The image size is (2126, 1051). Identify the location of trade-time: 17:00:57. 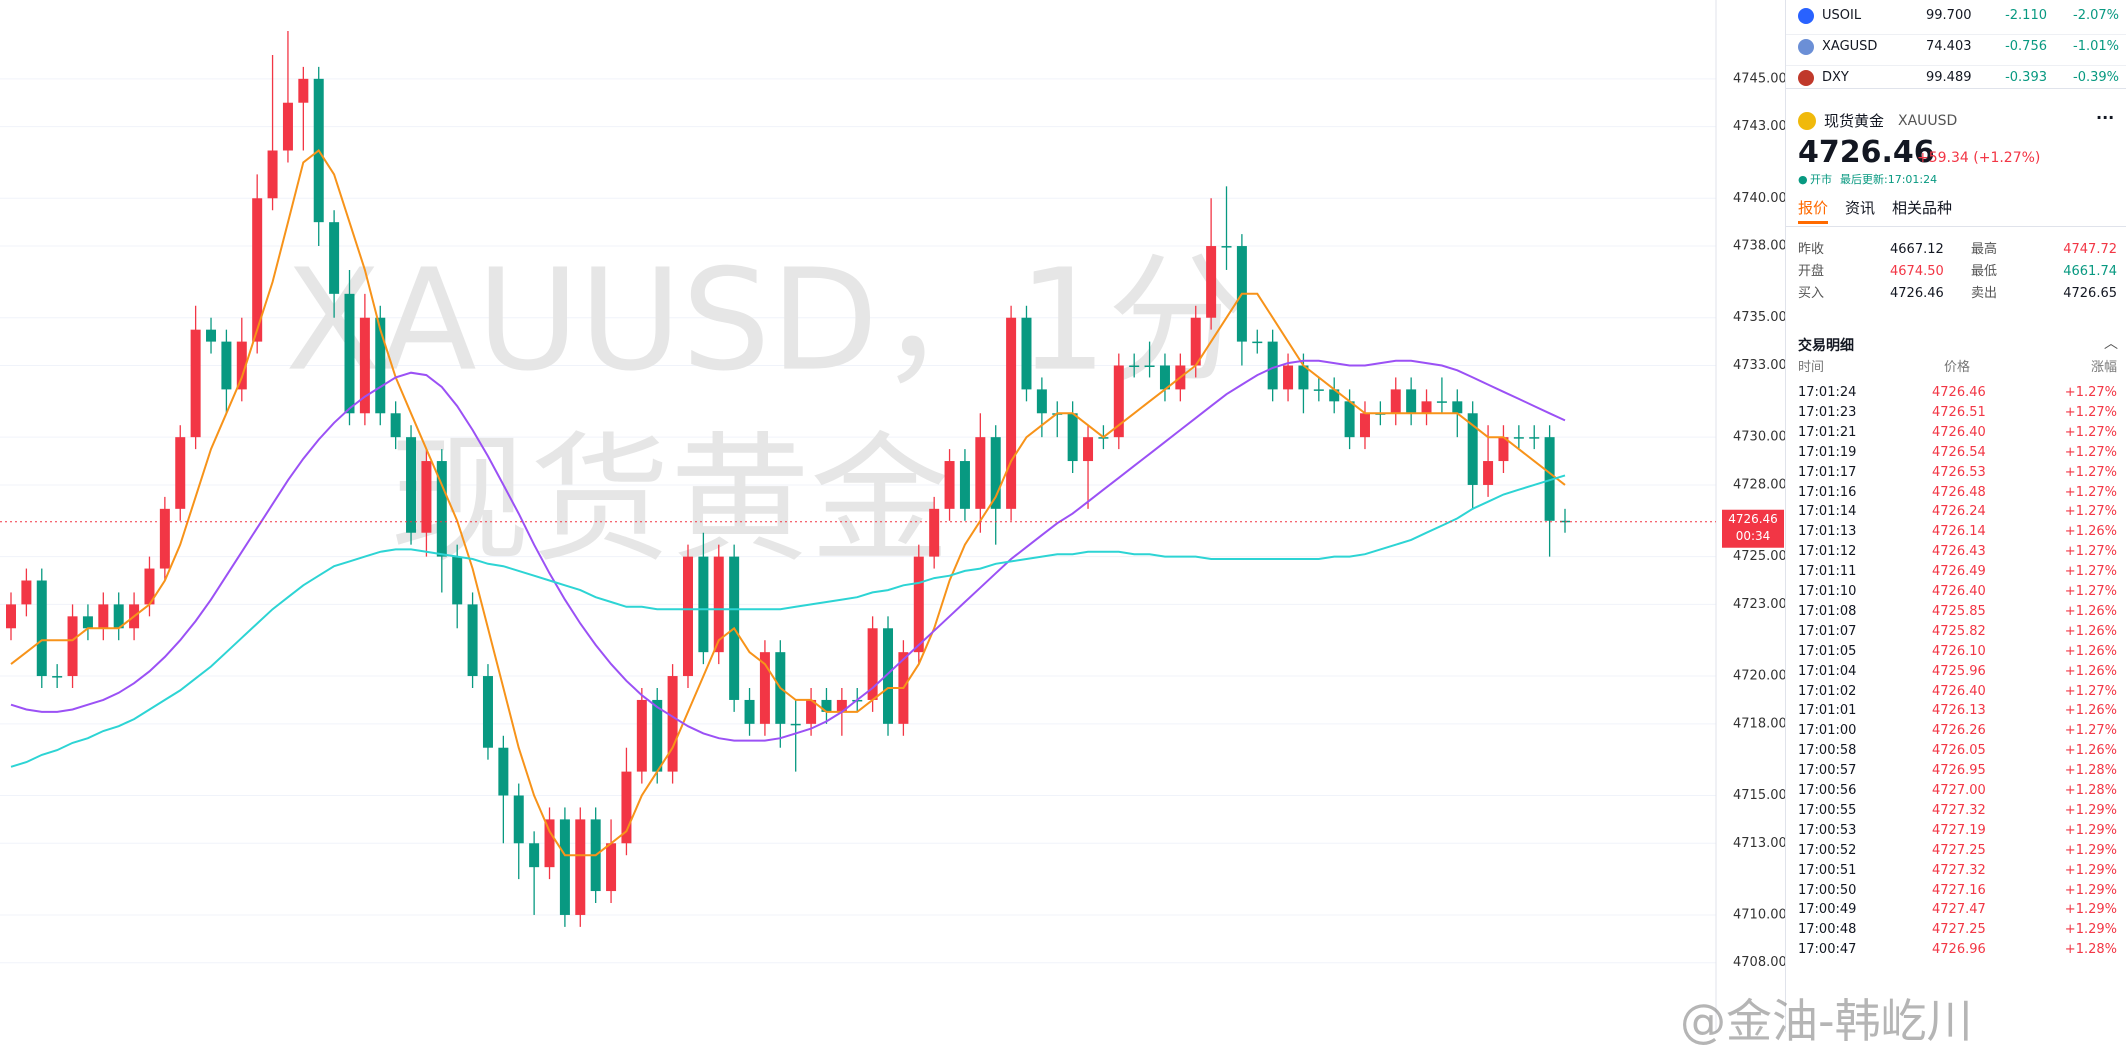
(1827, 771).